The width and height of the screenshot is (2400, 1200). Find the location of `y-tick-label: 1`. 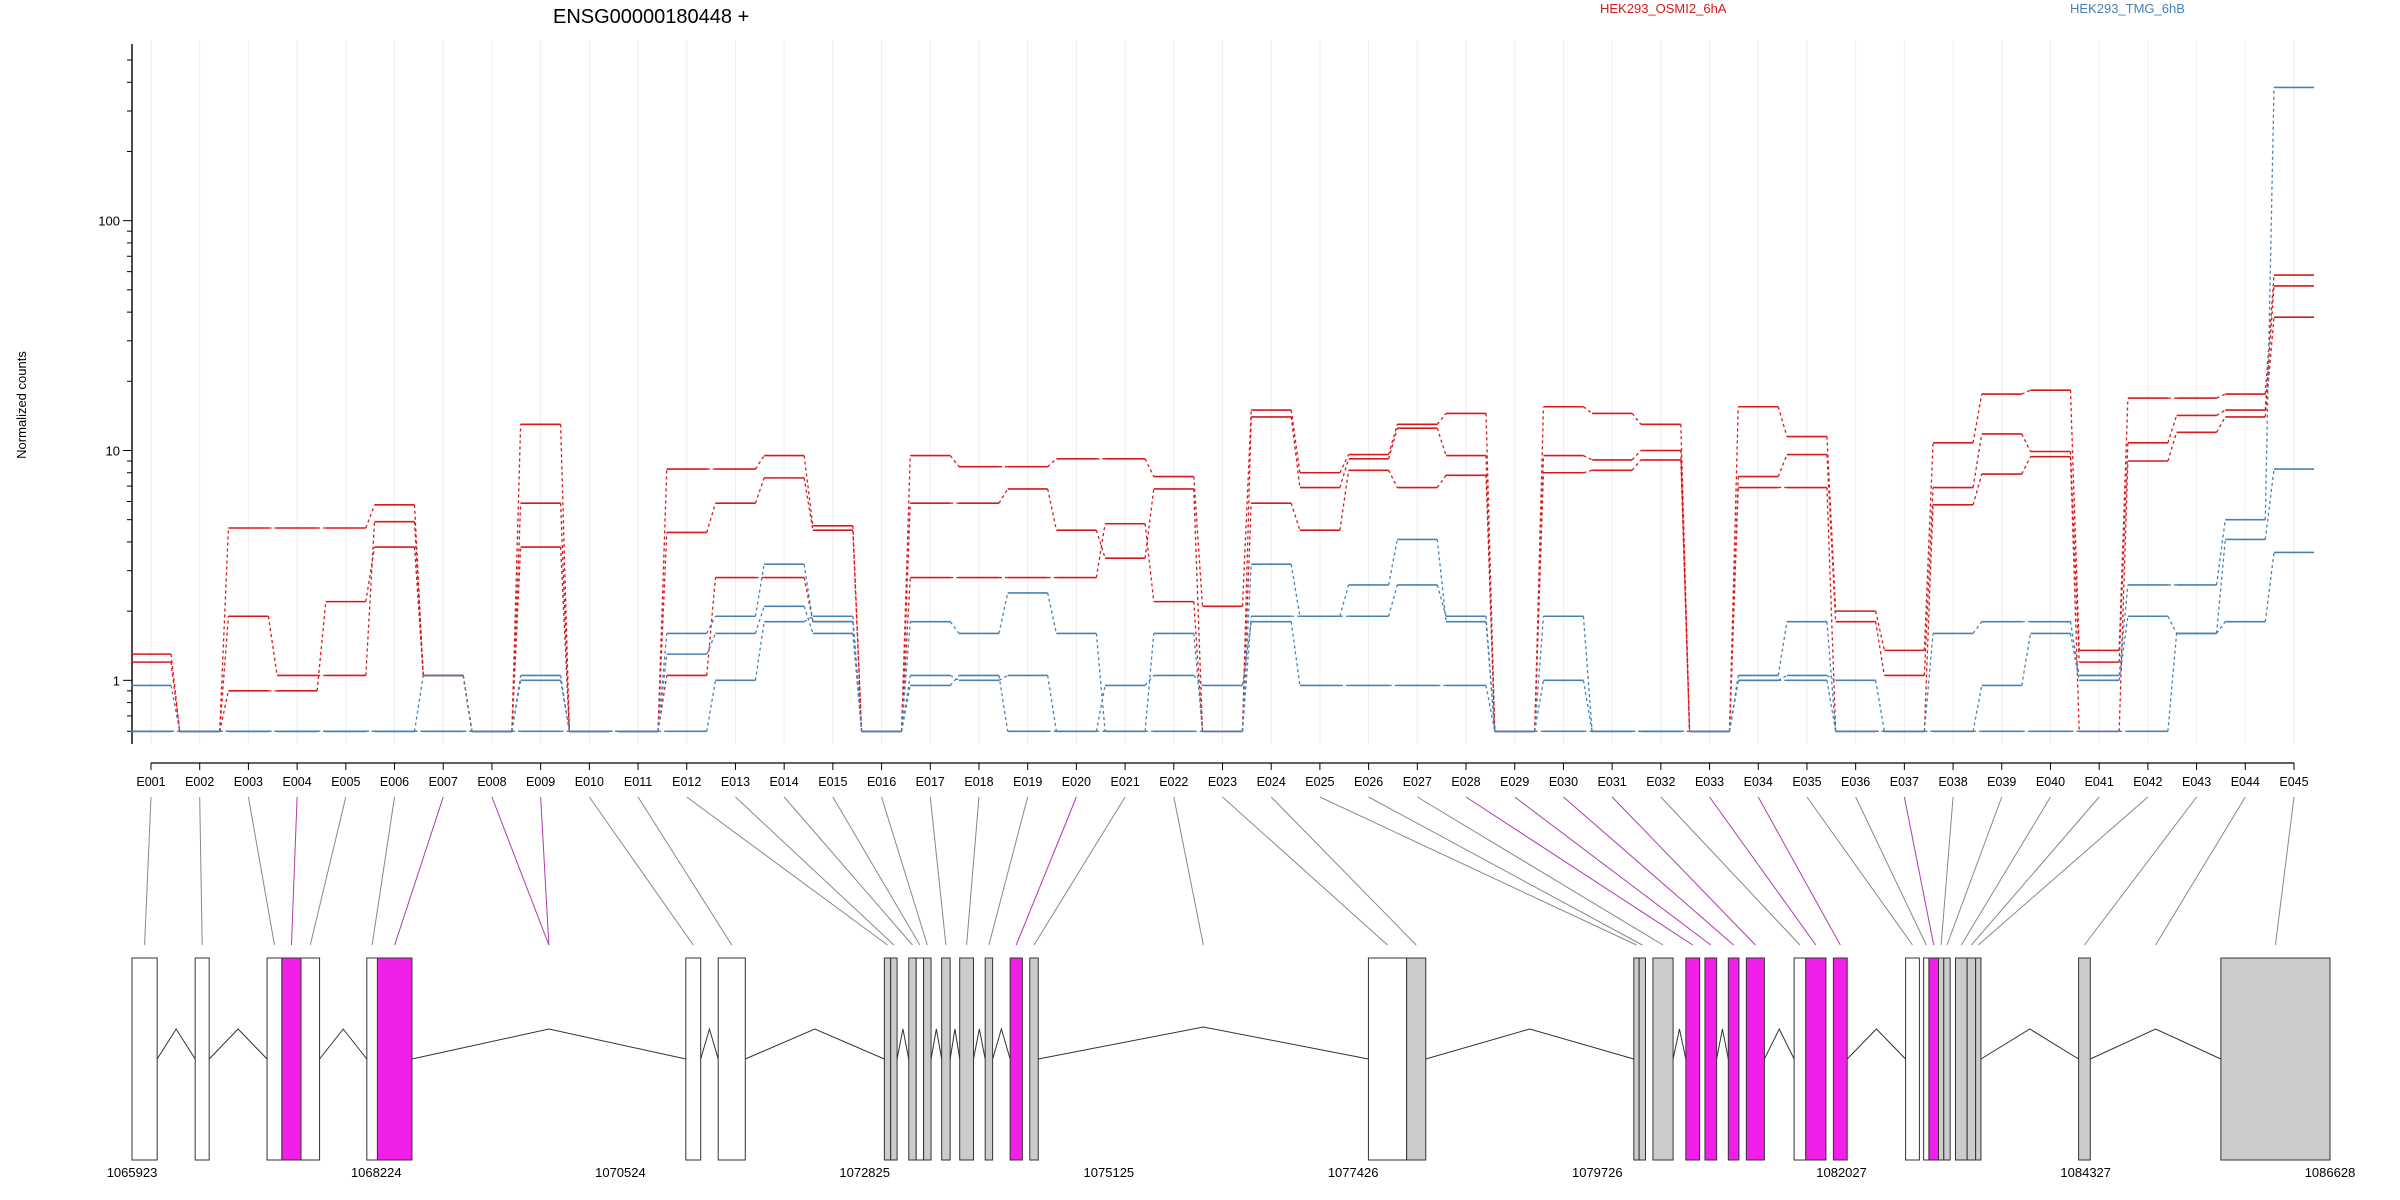

y-tick-label: 1 is located at coordinates (116, 680).